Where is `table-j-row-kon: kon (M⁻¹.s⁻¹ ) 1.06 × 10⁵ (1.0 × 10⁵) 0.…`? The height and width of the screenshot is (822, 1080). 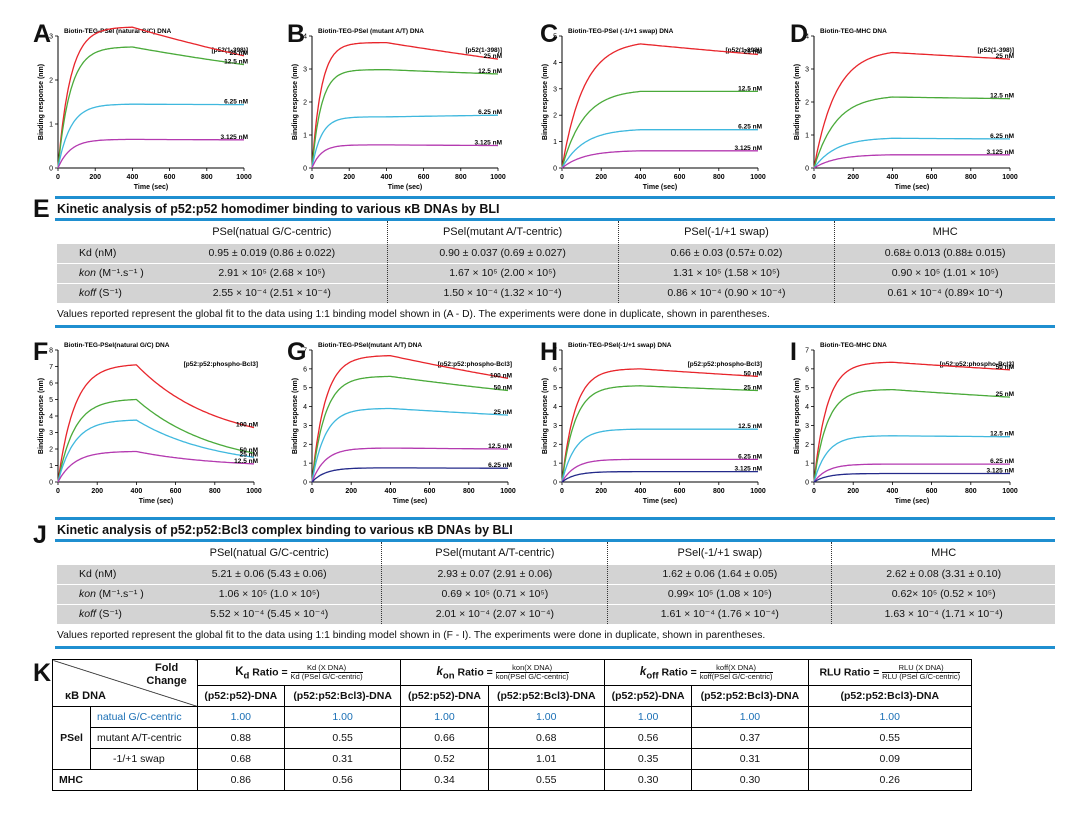
table-j-row-kon: kon (M⁻¹.s⁻¹ ) 1.06 × 10⁵ (1.0 × 10⁵) 0.… is located at coordinates (556, 593).